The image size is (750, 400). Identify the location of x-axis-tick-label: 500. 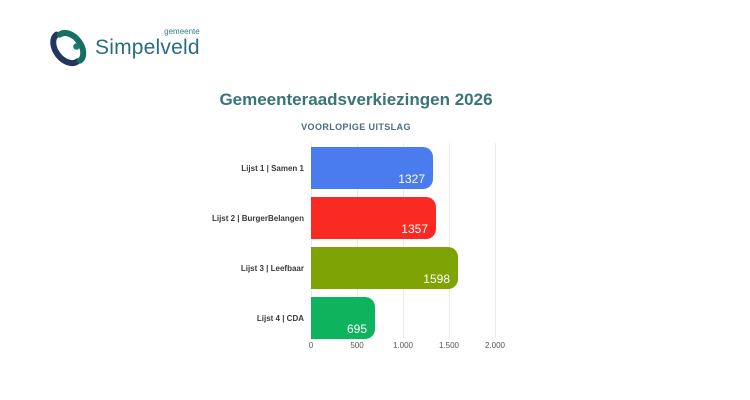
(357, 345).